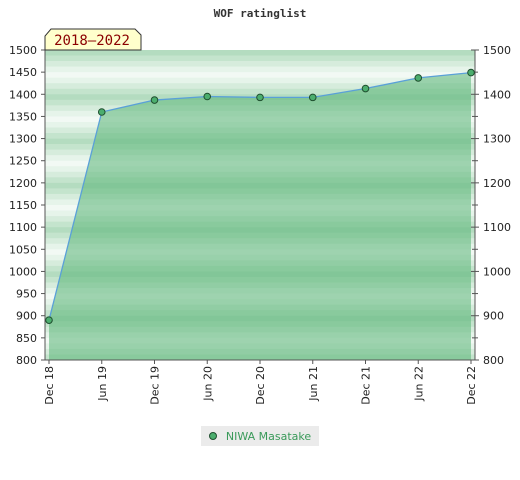 This screenshot has height=480, width=520. What do you see at coordinates (471, 385) in the screenshot?
I see `x-tick-label: Dec 22` at bounding box center [471, 385].